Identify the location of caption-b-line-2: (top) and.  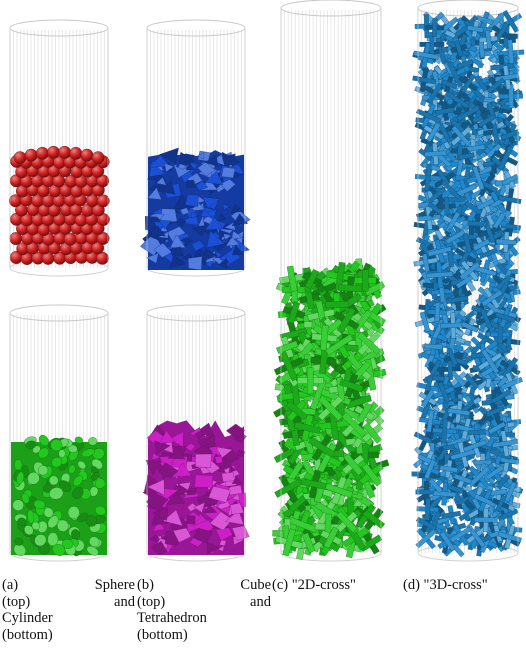
(204, 601).